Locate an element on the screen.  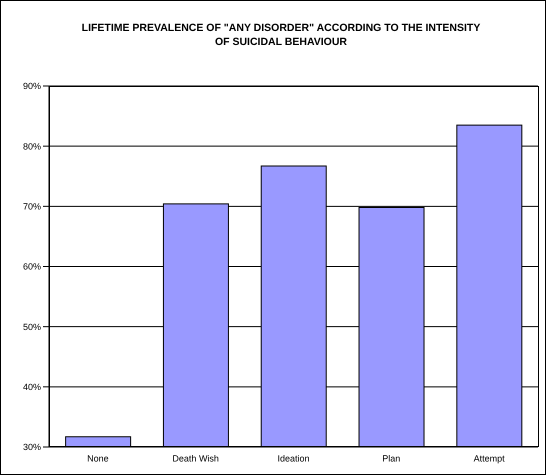
y-tick-label: 90% is located at coordinates (31, 86).